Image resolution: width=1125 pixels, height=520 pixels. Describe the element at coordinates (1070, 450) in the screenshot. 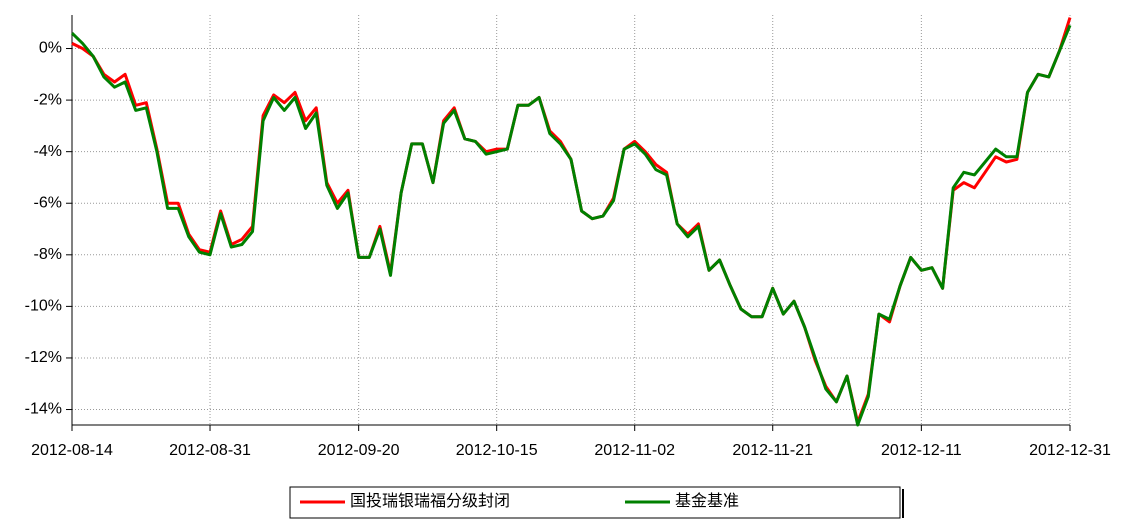

I see `x-tick-label: 2012-12-31` at that location.